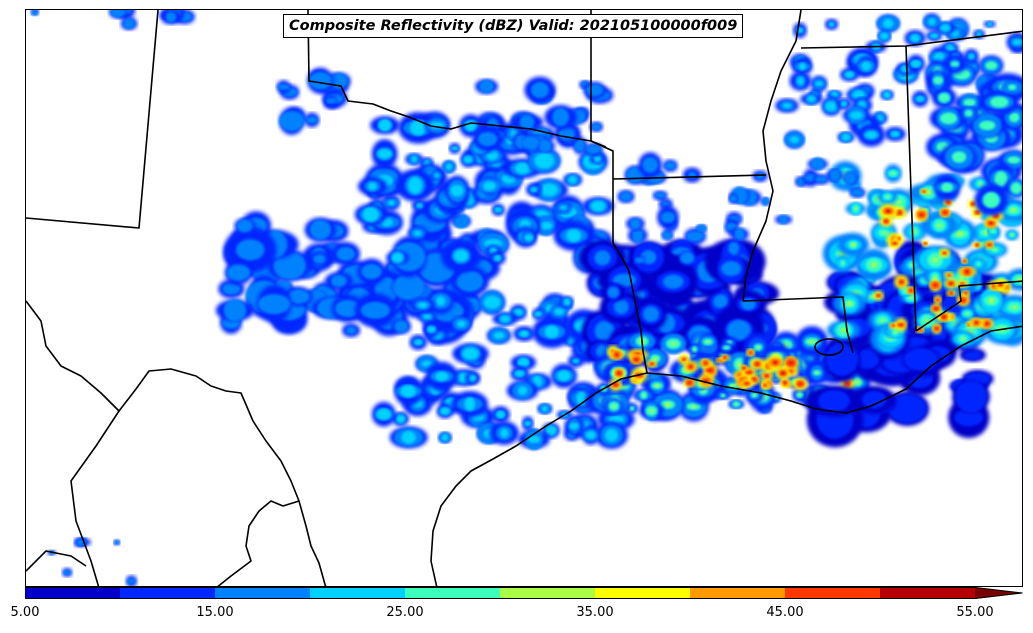 The image size is (1033, 633). Describe the element at coordinates (176, 443) in the screenshot. I see `rio-grande` at that location.